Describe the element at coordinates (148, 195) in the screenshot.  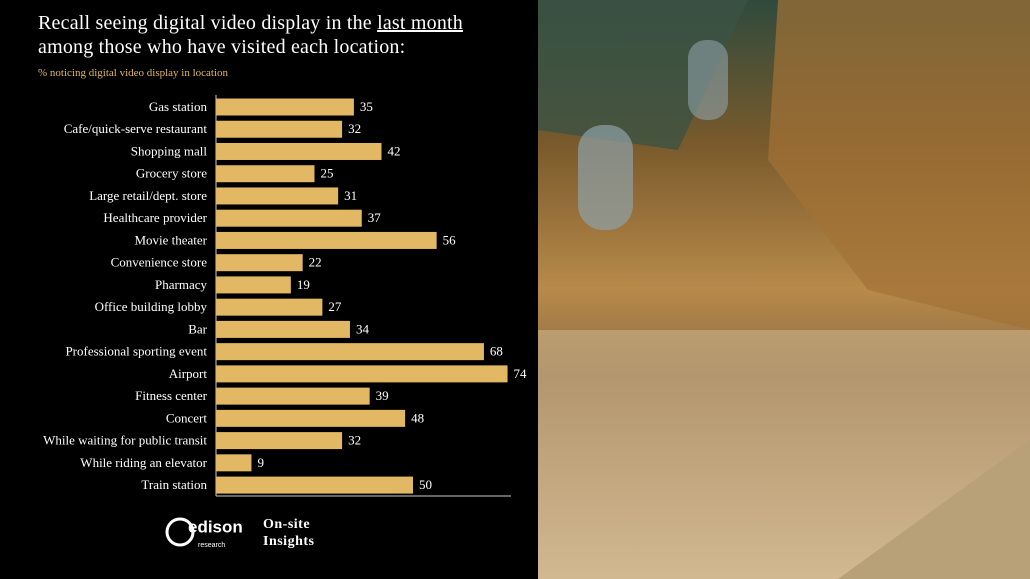
I see `category-label: Large retail/dept. store` at that location.